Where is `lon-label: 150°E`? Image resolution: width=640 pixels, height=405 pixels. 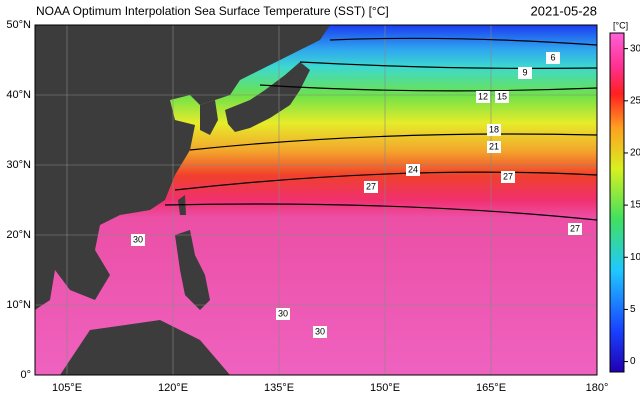
lon-label: 150°E is located at coordinates (385, 388).